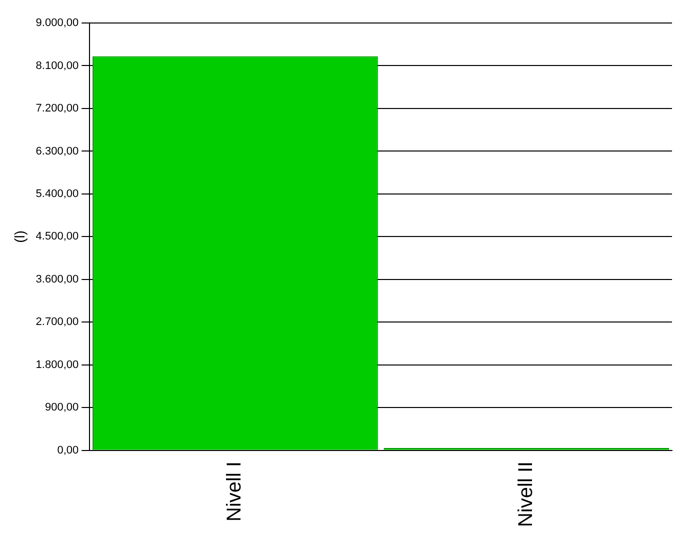 The image size is (685, 538). What do you see at coordinates (57, 66) in the screenshot?
I see `y-tick-label: 8.100,00` at bounding box center [57, 66].